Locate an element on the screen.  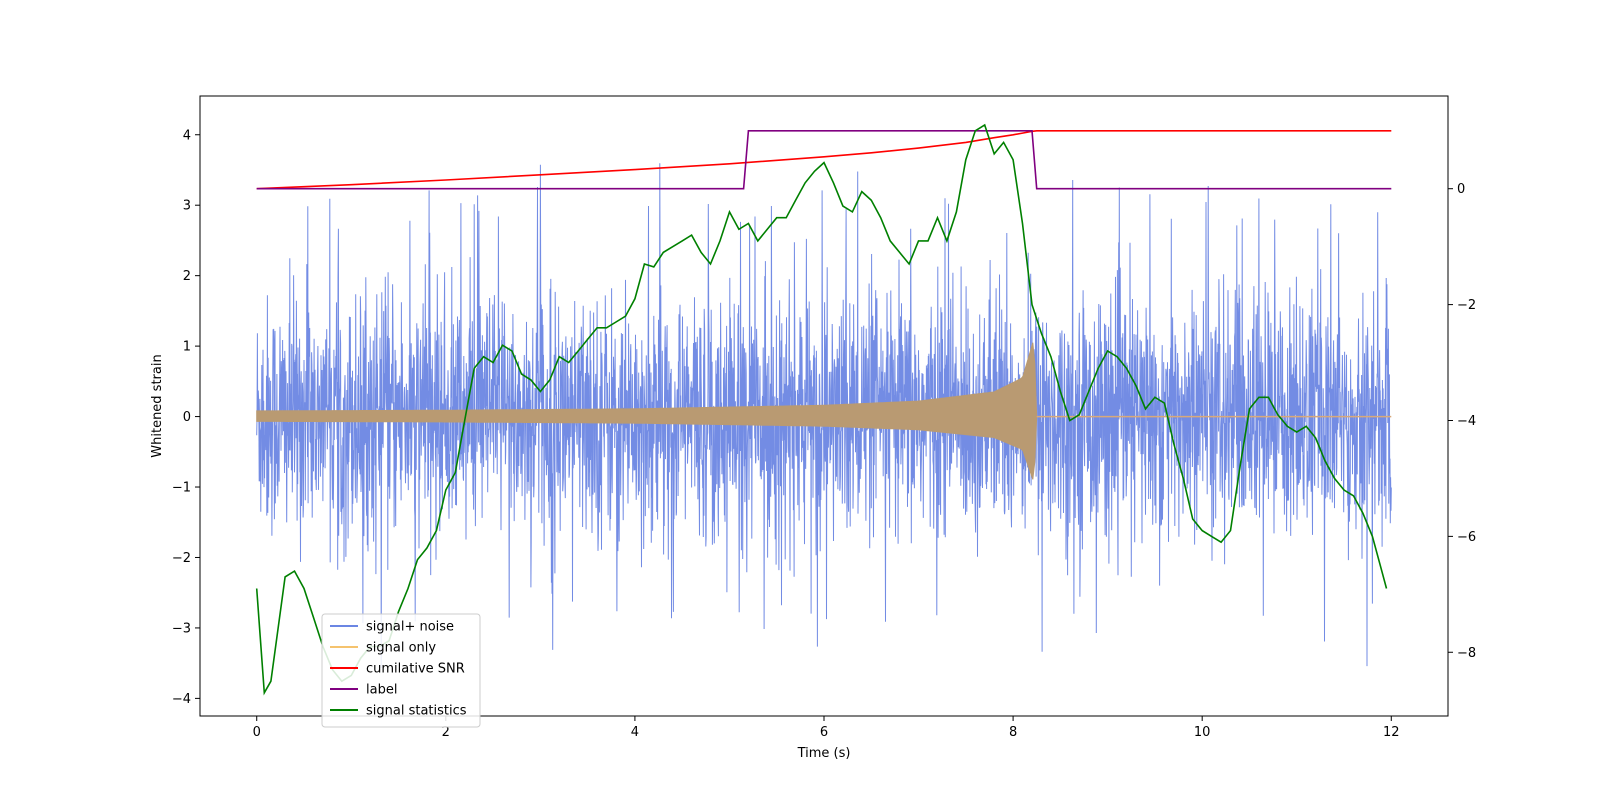
series-signal-only is located at coordinates (647, 411).